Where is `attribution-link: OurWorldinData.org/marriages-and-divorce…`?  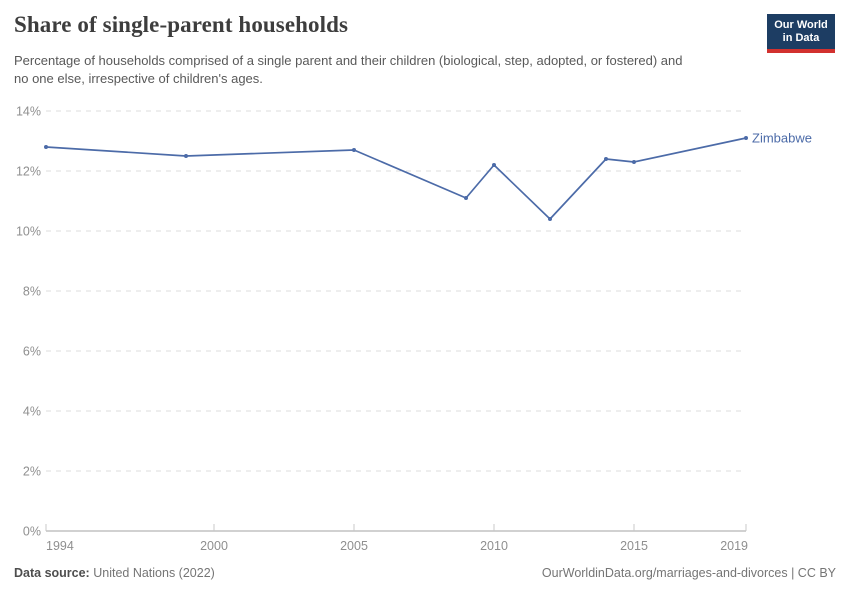
attribution-link: OurWorldinData.org/marriages-and-divorce… is located at coordinates (688, 573).